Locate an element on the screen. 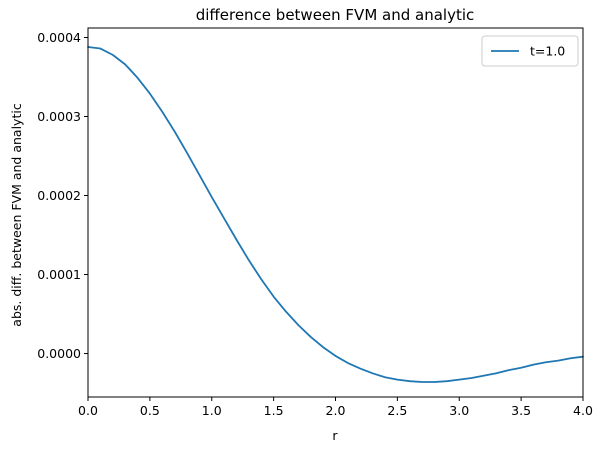  y-tick-label: 0.0004 is located at coordinates (59, 37).